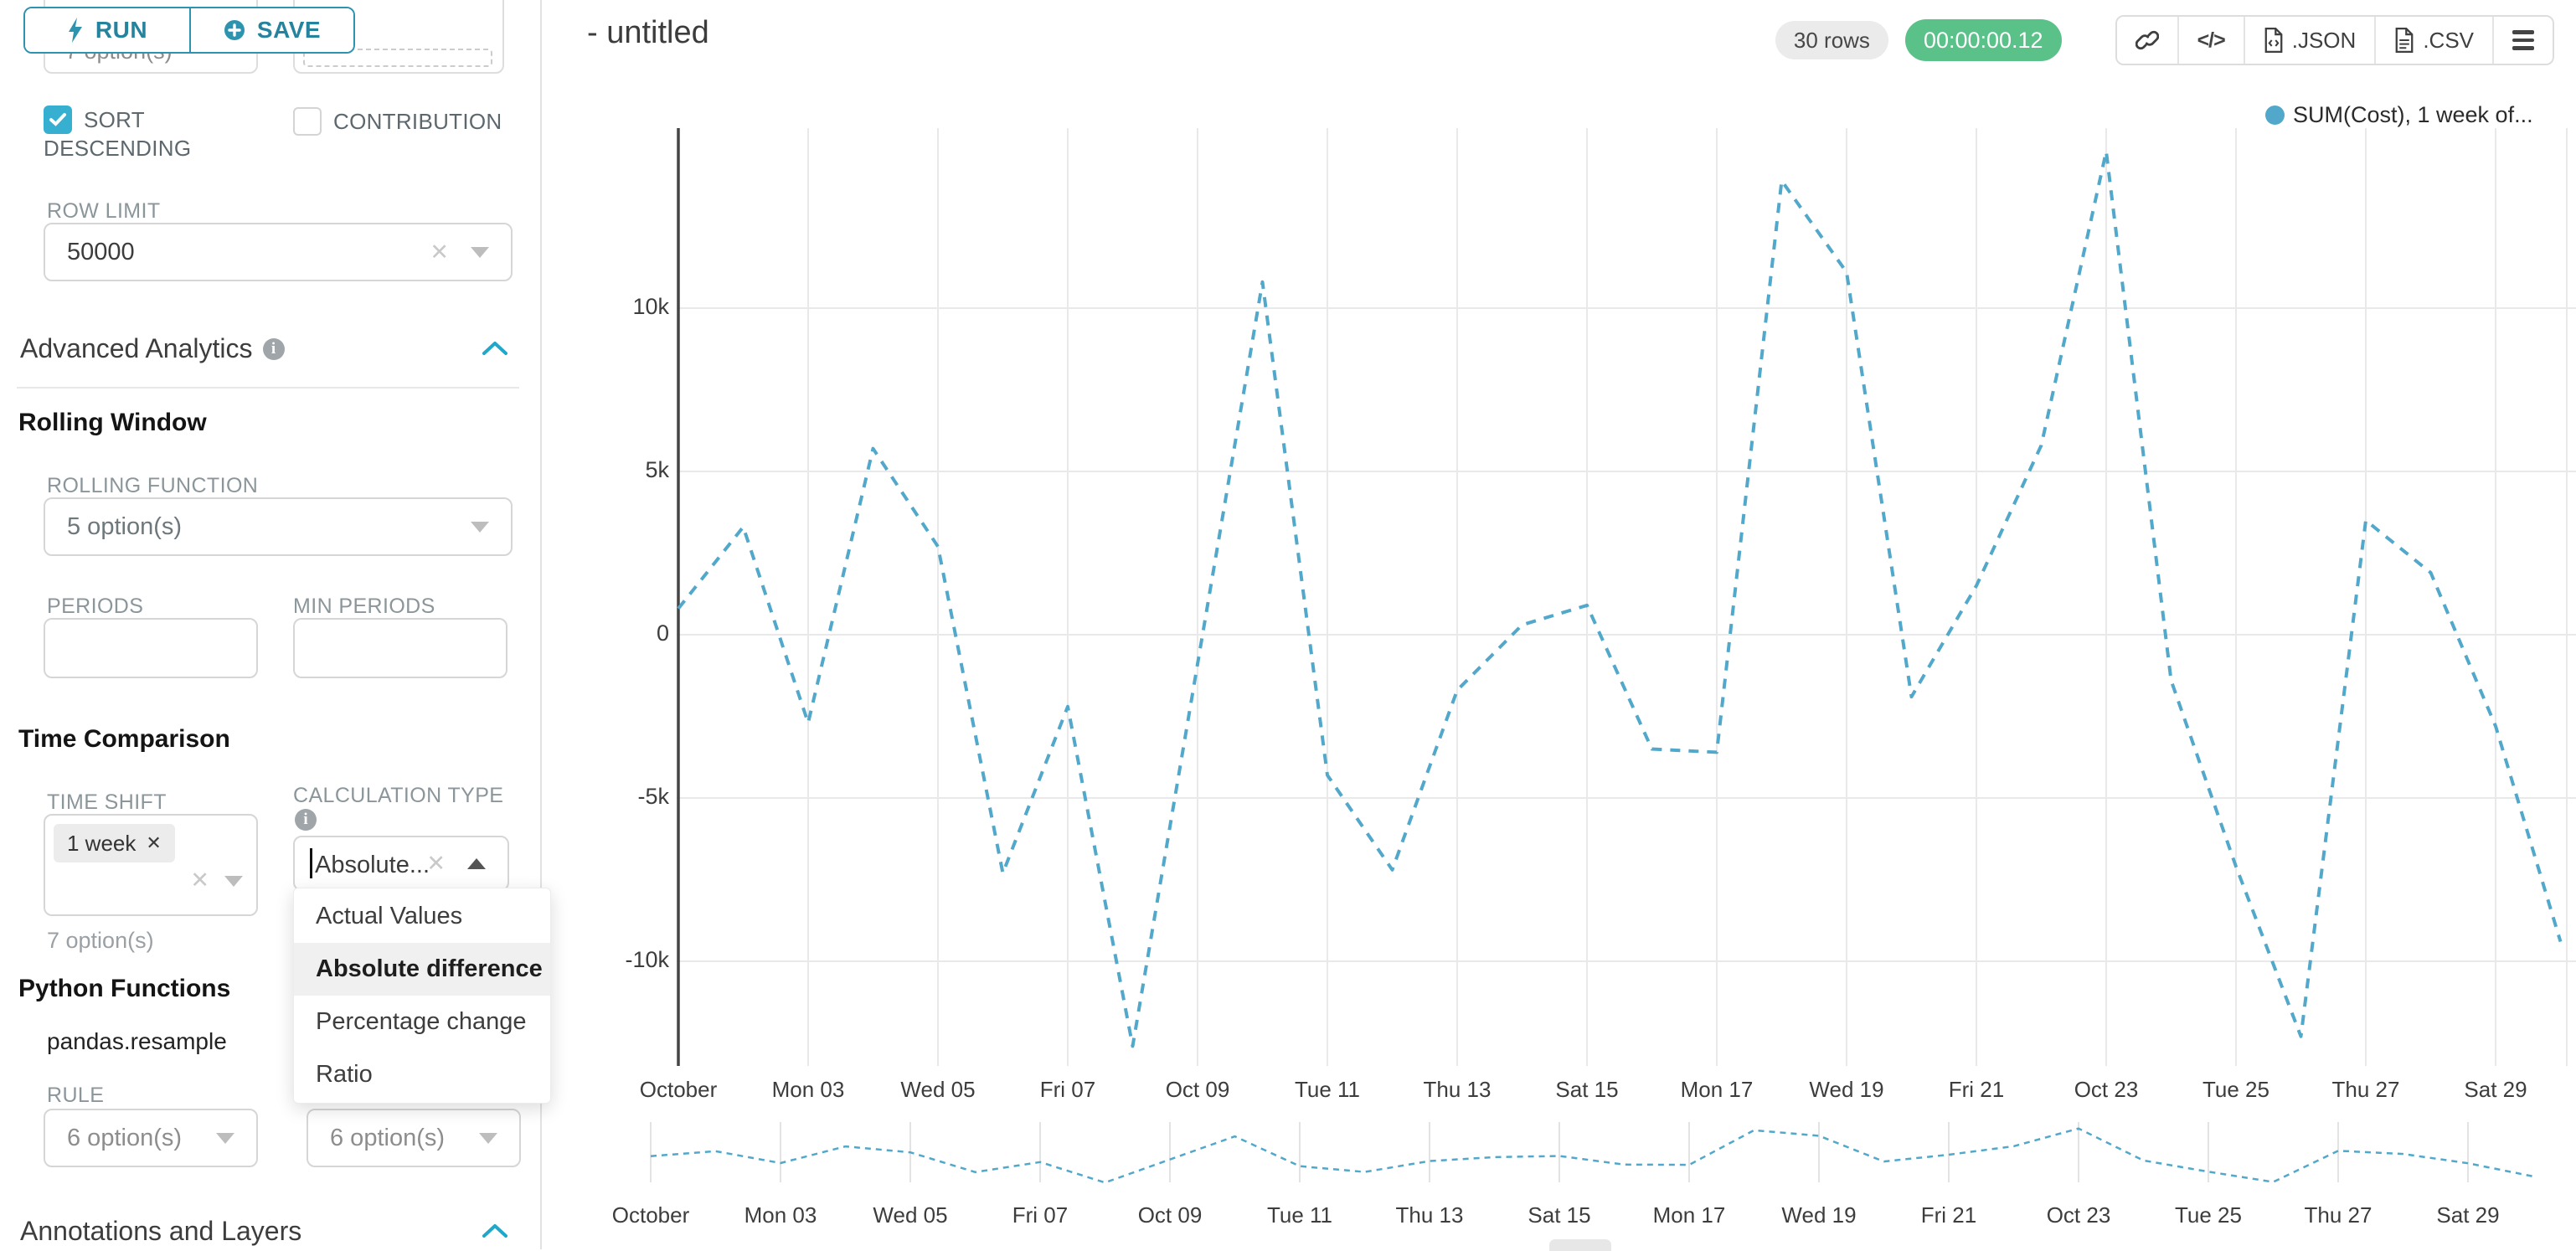  I want to click on row-limit-label: ROW LIMIT, so click(104, 211).